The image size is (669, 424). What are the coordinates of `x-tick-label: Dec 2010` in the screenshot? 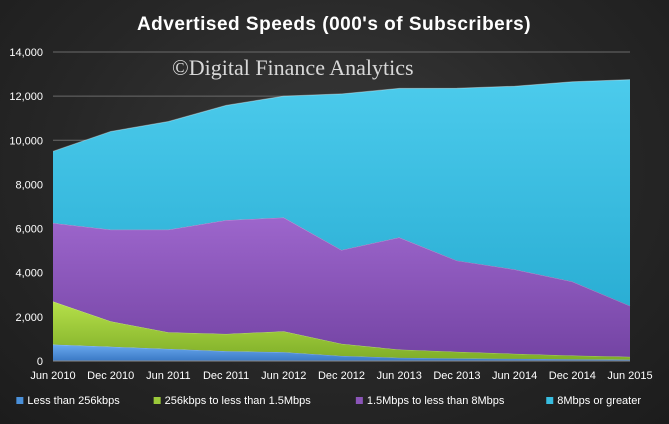 It's located at (110, 376).